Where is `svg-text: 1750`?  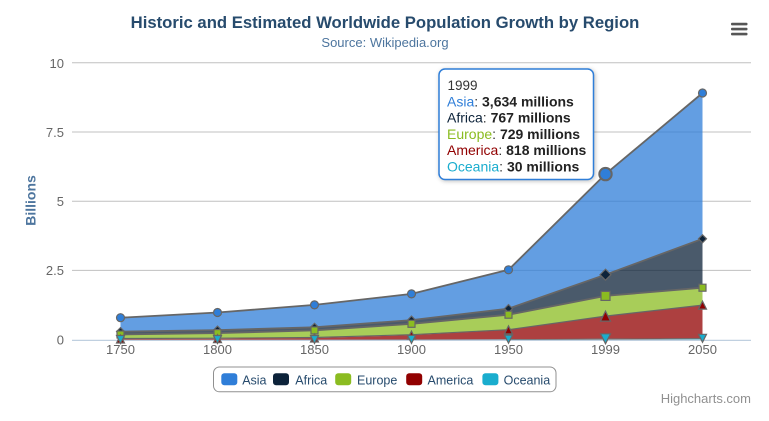 svg-text: 1750 is located at coordinates (120, 349).